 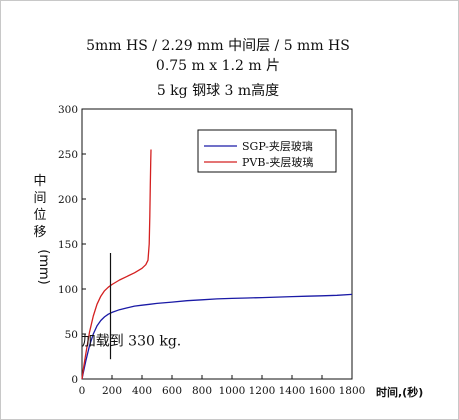 What do you see at coordinates (399, 392) in the screenshot?
I see `x-axis-label: 时间,(秒)` at bounding box center [399, 392].